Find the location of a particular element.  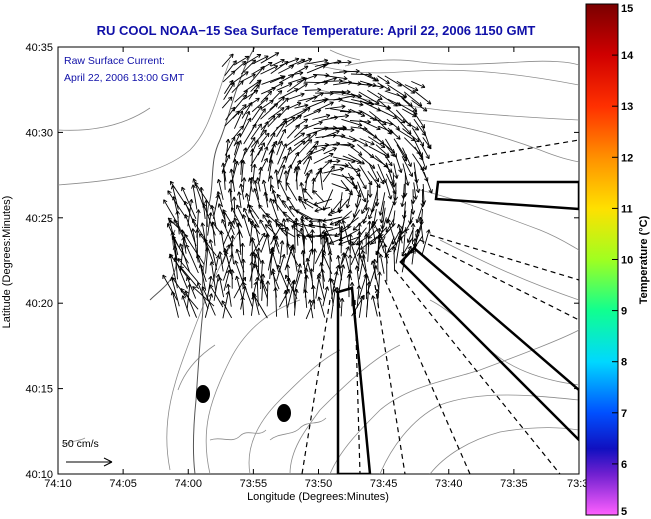

x-tick-label: 74:10 is located at coordinates (58, 484).